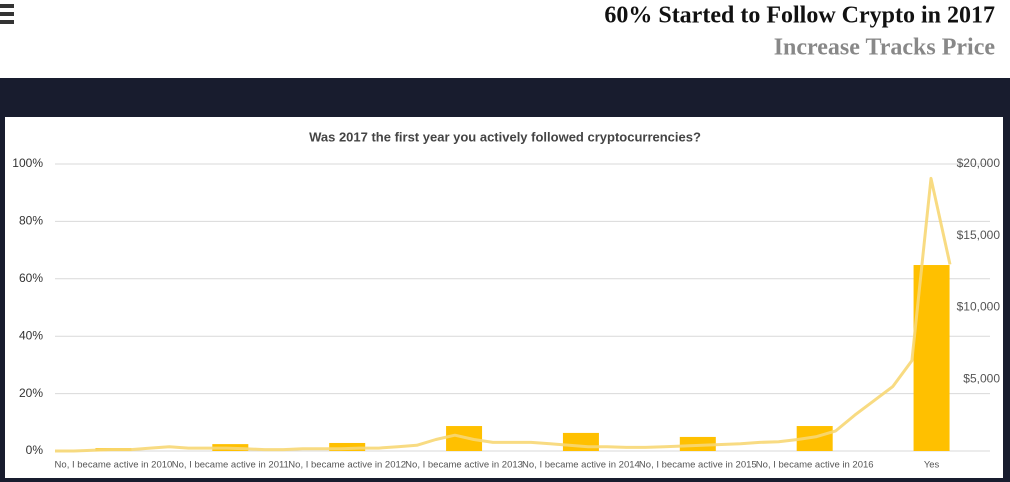 This screenshot has height=482, width=1010. I want to click on y2-tick-label: $10,000, so click(979, 307).